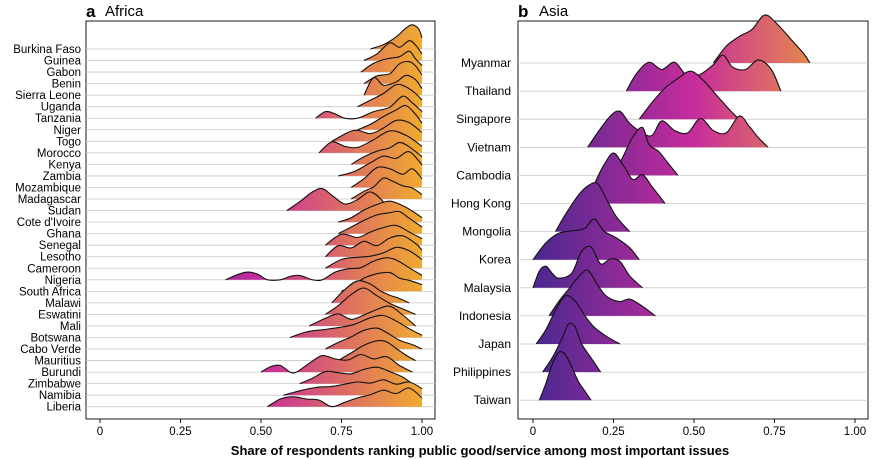 Image resolution: width=877 pixels, height=460 pixels. What do you see at coordinates (336, 363) in the screenshot?
I see `ridge-outline-burundi` at bounding box center [336, 363].